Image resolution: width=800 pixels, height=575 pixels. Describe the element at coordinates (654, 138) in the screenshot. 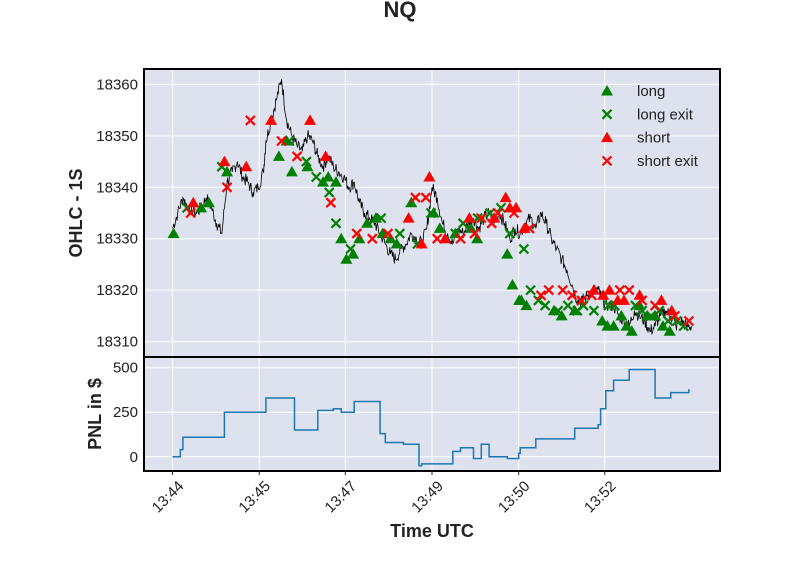

I see `legend-short-label: short` at that location.